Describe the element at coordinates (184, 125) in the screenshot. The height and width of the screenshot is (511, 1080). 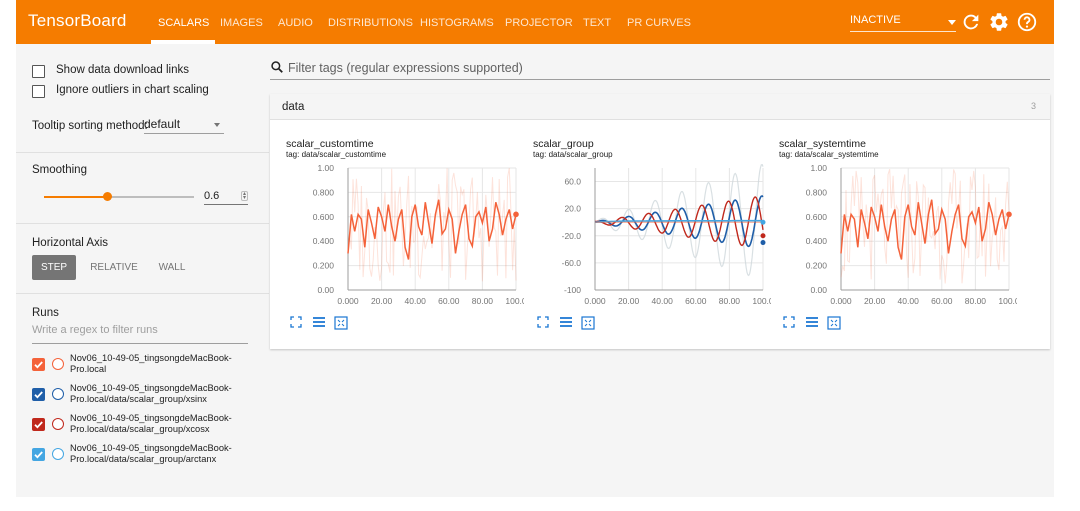
I see `tooltip-sorting-select: default` at that location.